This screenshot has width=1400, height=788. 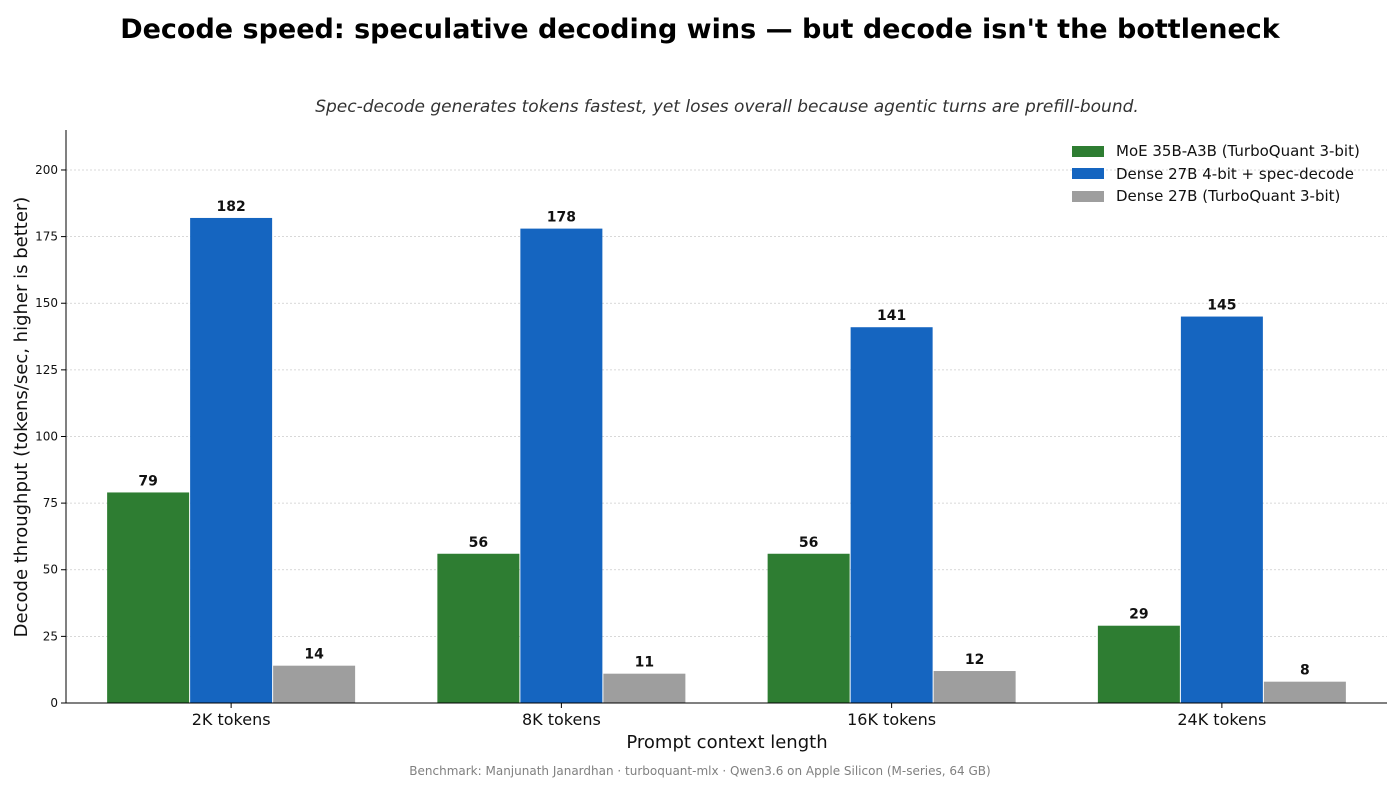 I want to click on bar-value-label: 182, so click(x=231, y=207).